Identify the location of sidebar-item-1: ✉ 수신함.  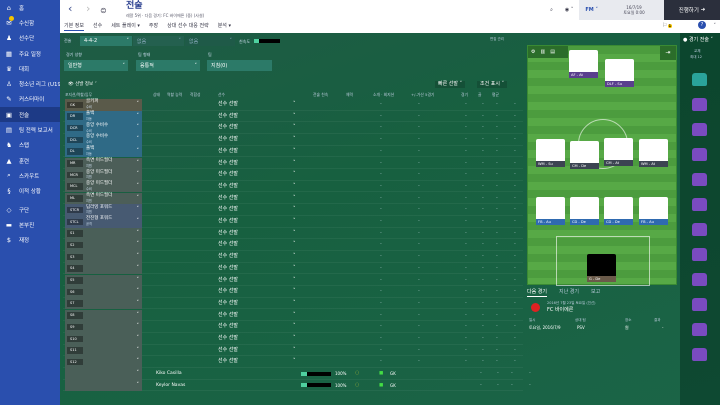
(30, 22).